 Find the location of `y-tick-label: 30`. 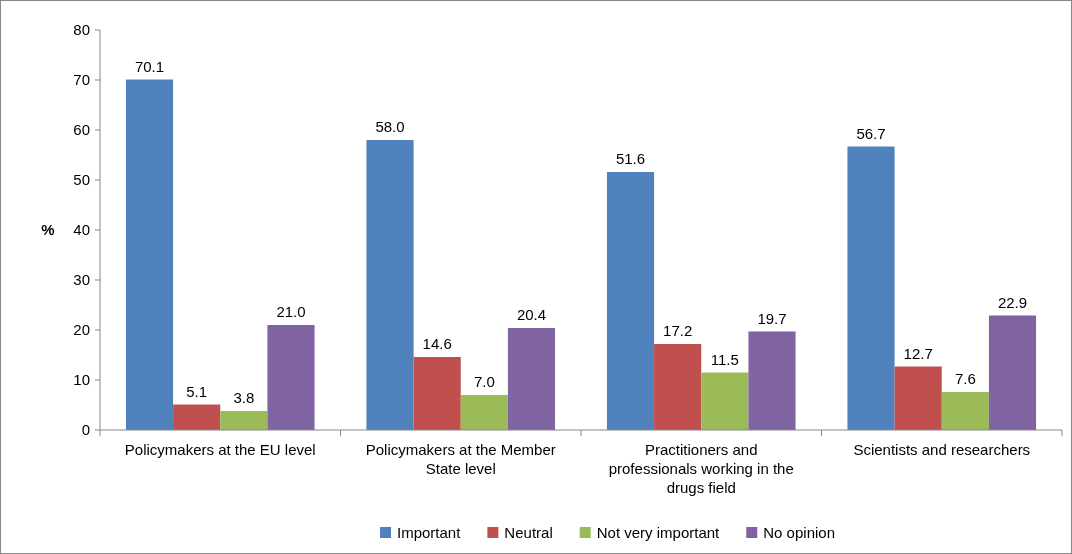

y-tick-label: 30 is located at coordinates (81, 280).